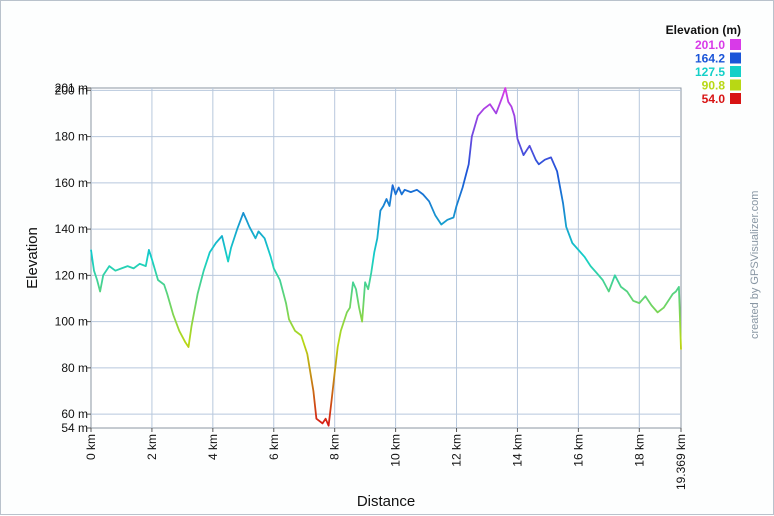 This screenshot has height=516, width=774. Describe the element at coordinates (71, 90) in the screenshot. I see `y-tick-label: 200 m` at that location.